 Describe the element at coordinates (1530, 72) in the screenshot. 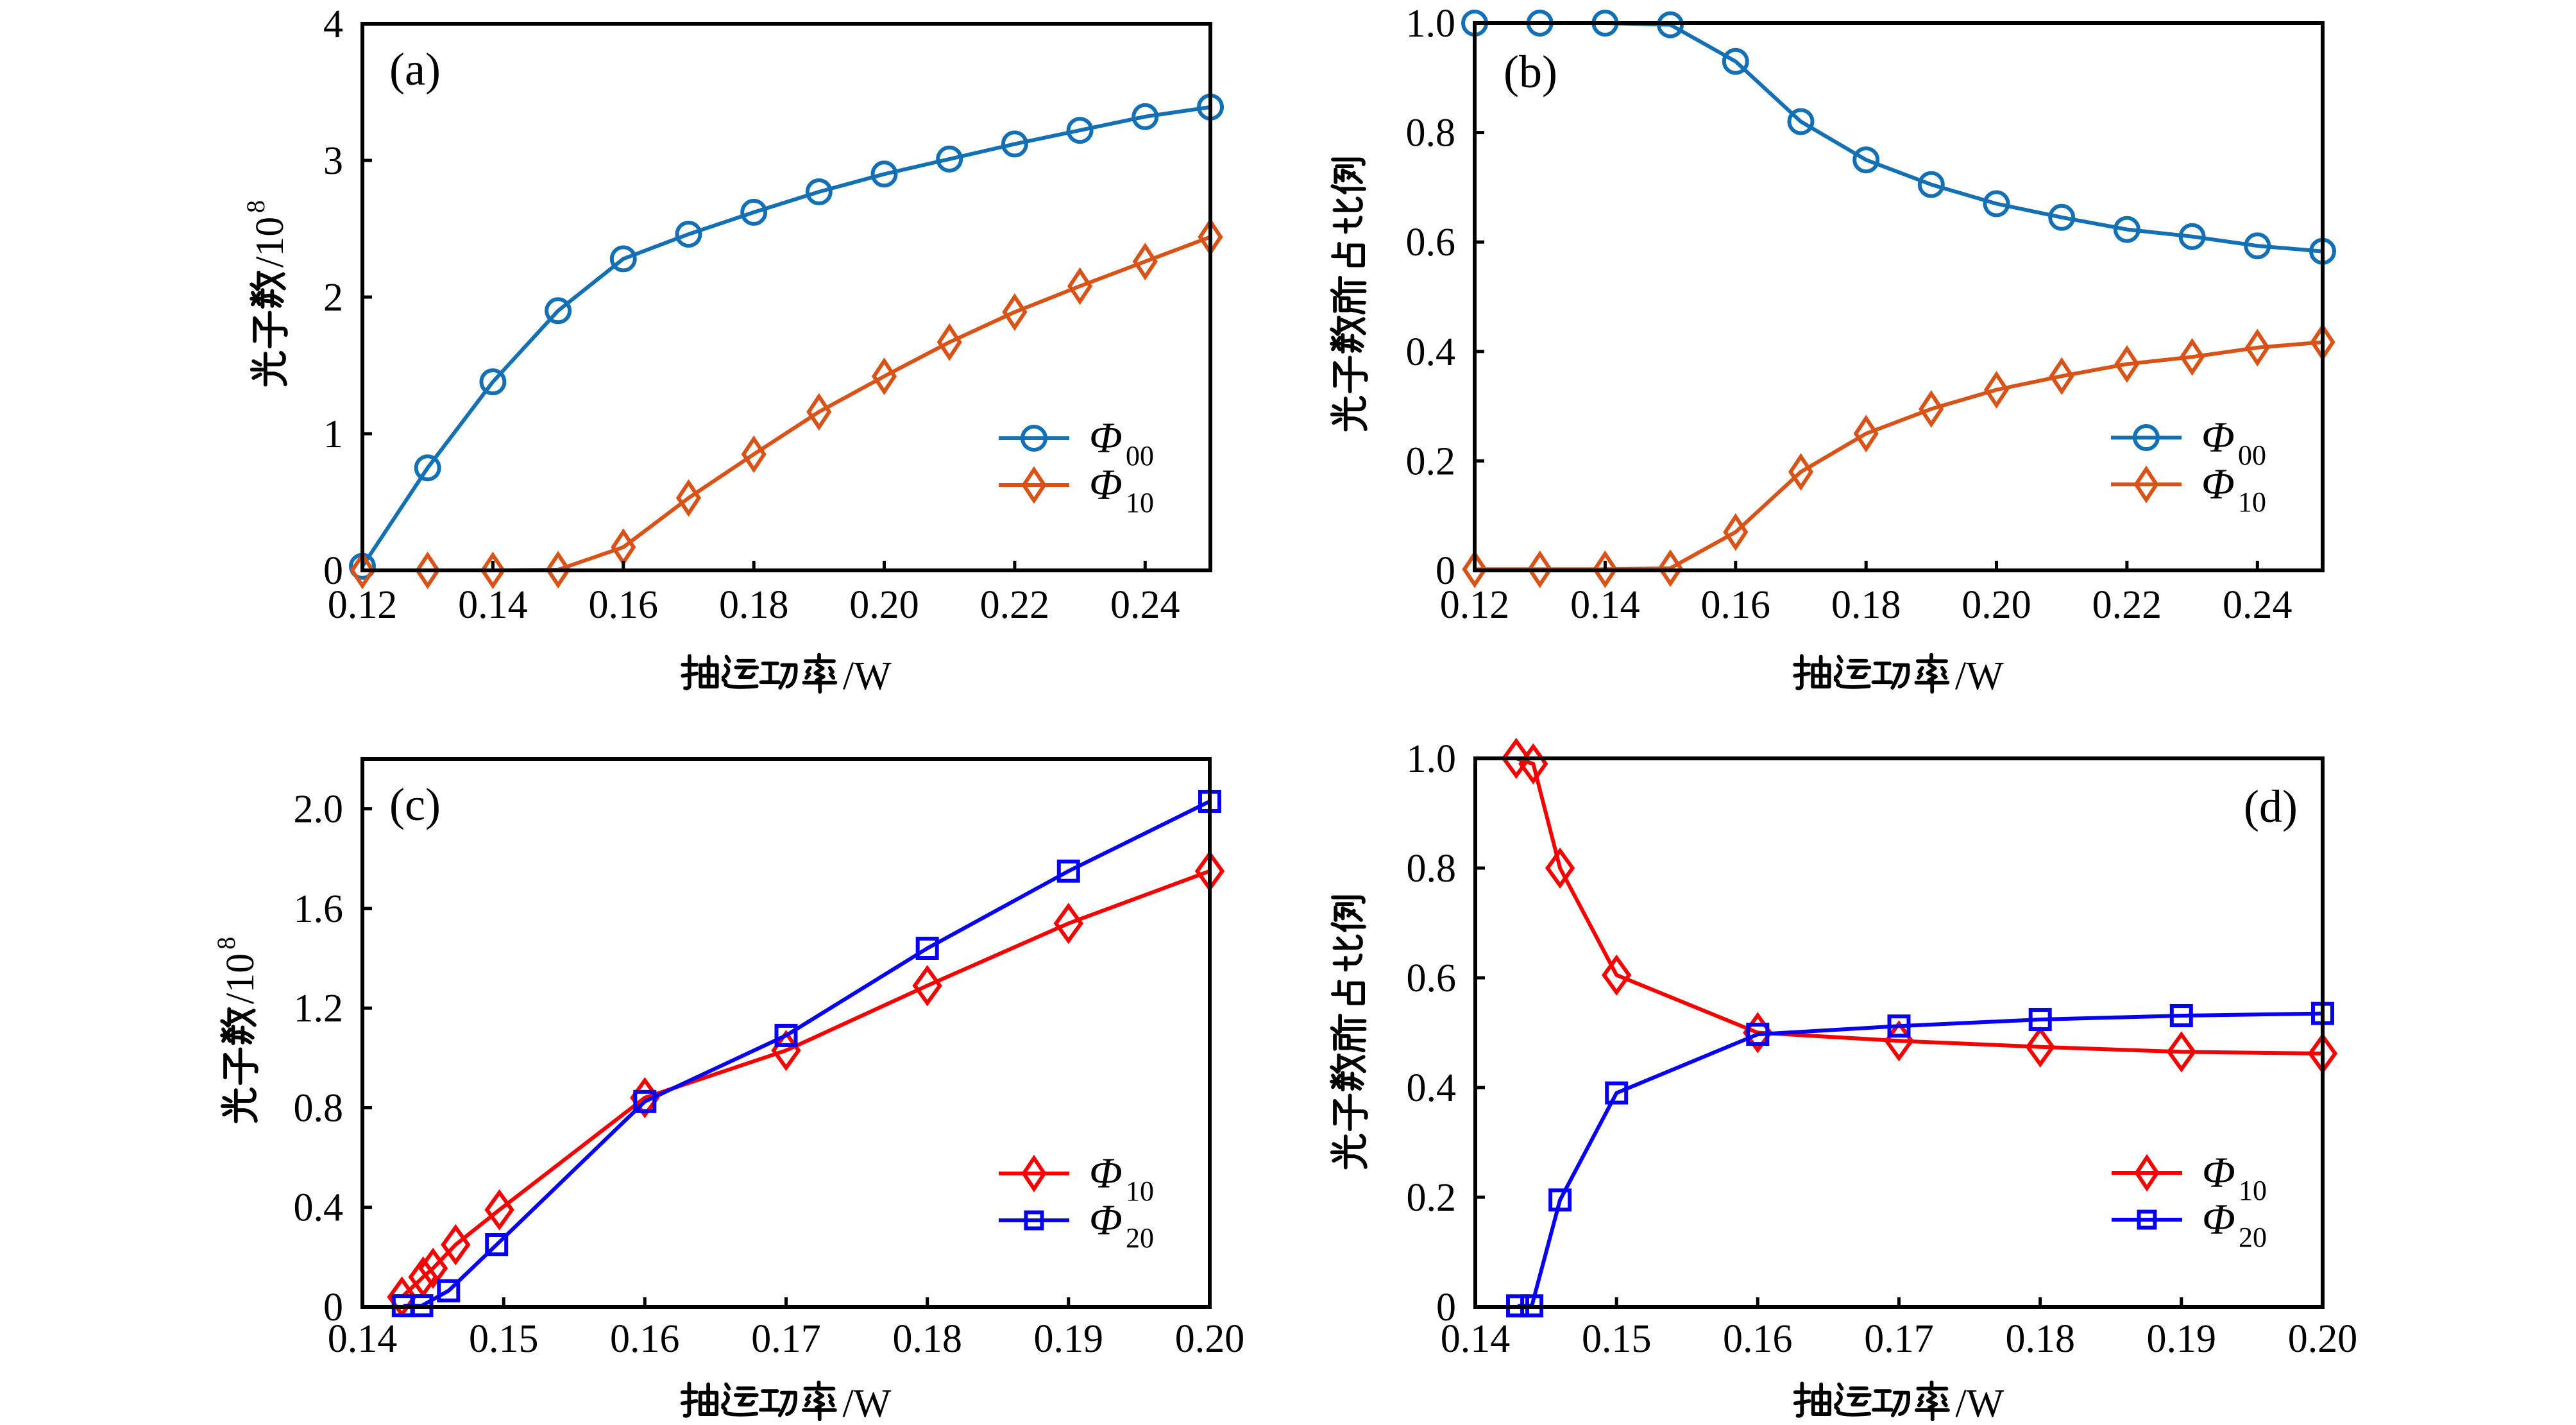

I see `svg-text: (b)` at that location.